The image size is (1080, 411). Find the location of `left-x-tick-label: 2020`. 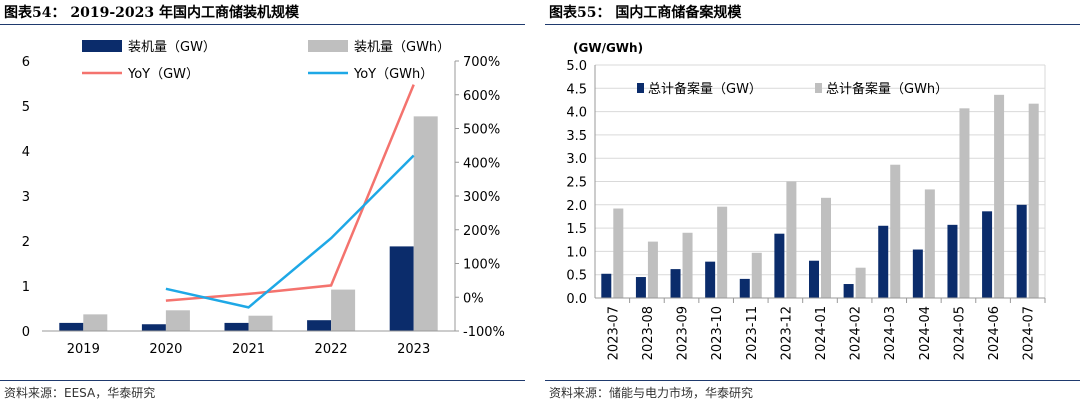

left-x-tick-label: 2020 is located at coordinates (165, 349).